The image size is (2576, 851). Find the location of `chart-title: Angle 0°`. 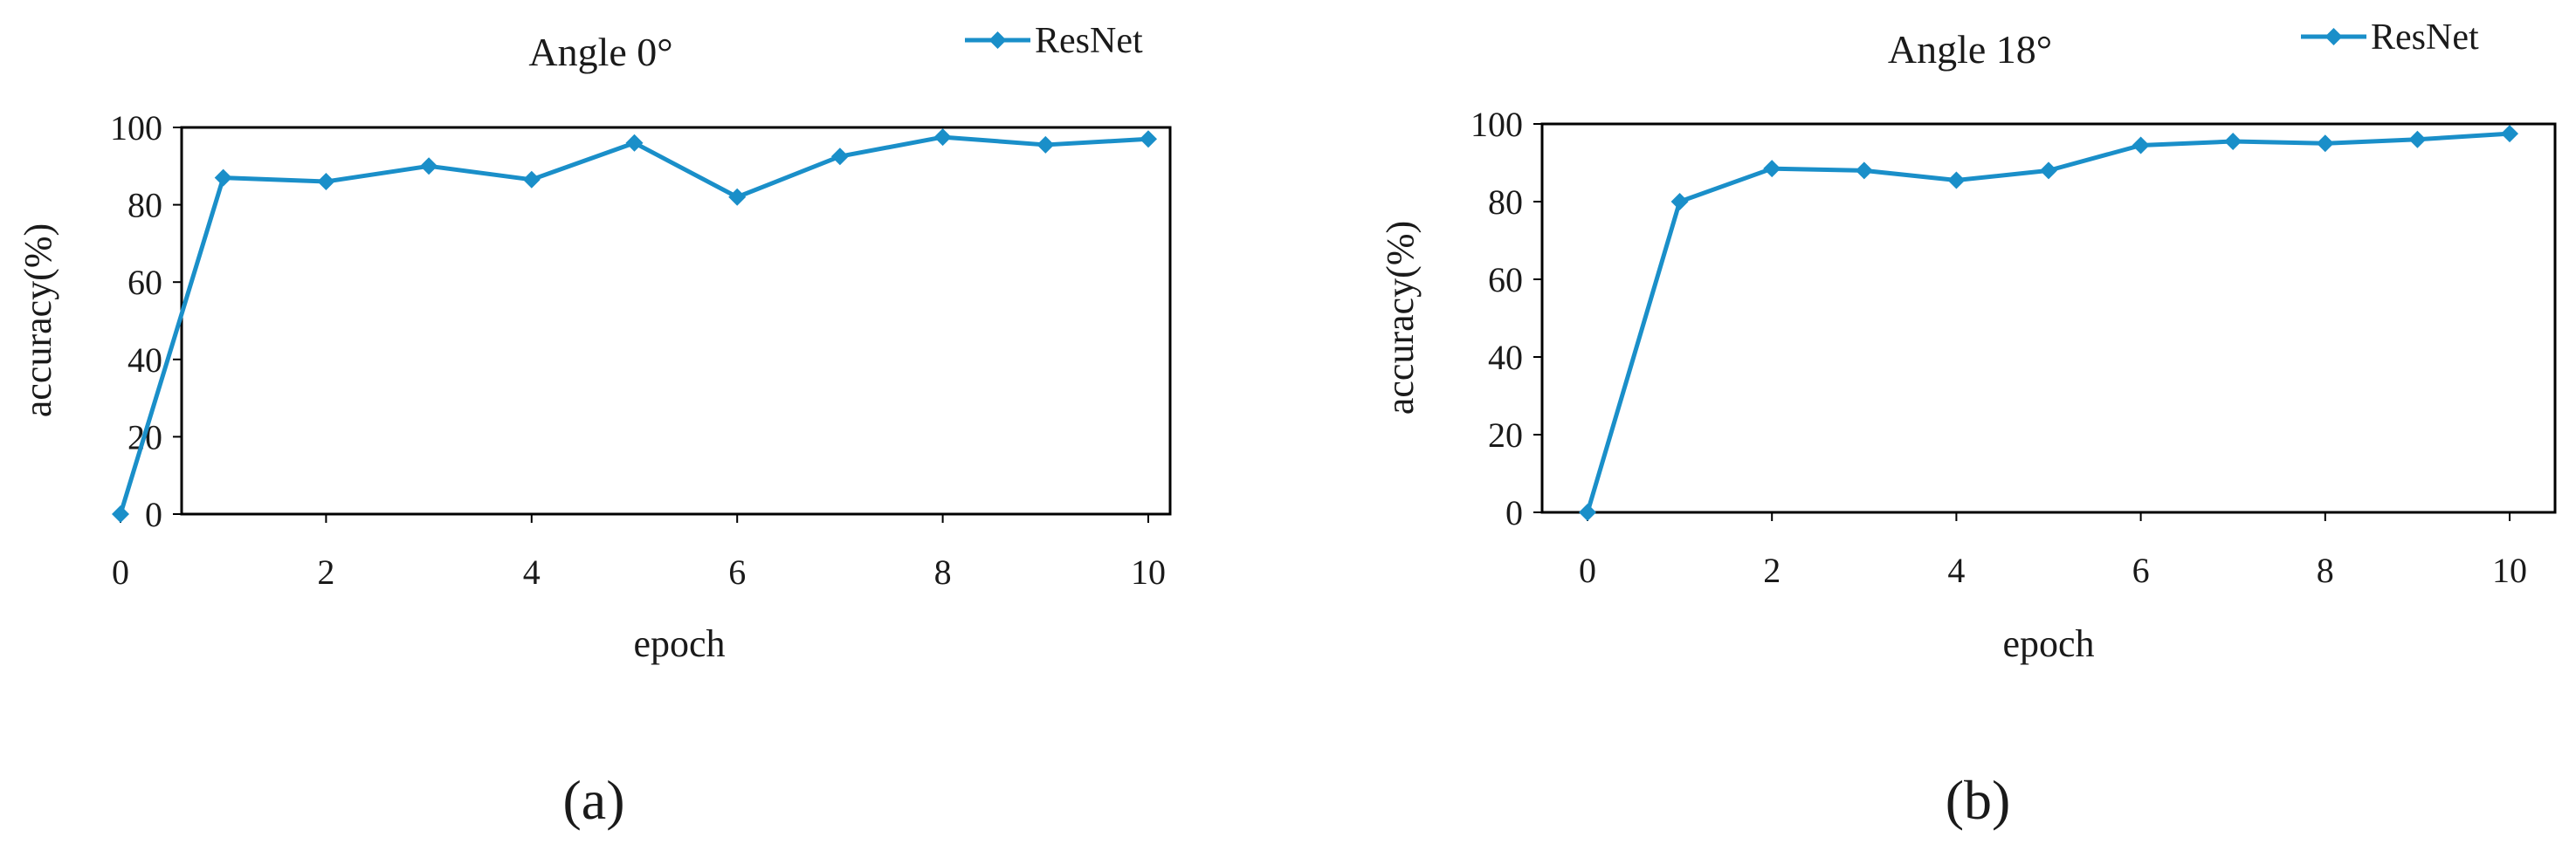

chart-title: Angle 0° is located at coordinates (600, 52).